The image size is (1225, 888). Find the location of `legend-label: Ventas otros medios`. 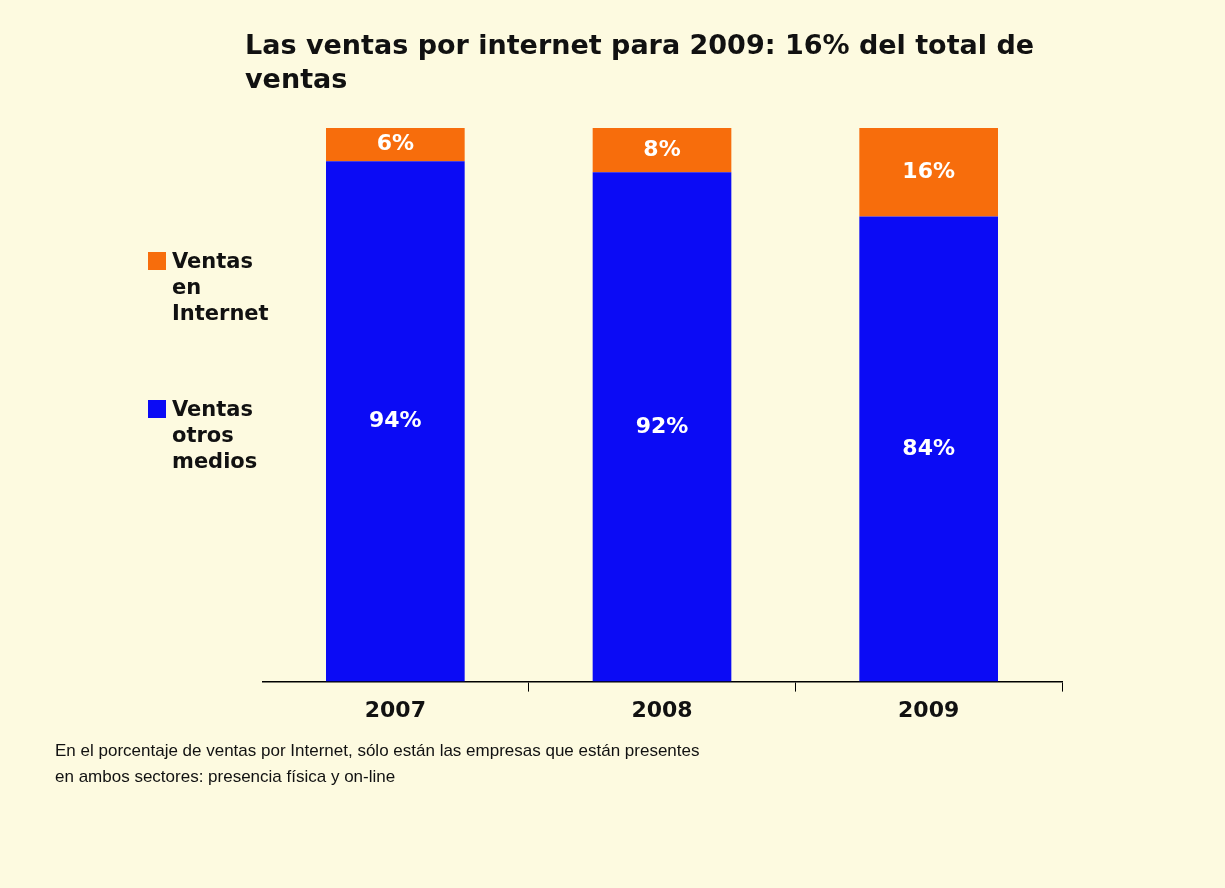

legend-label: Ventas otros medios is located at coordinates (215, 435).